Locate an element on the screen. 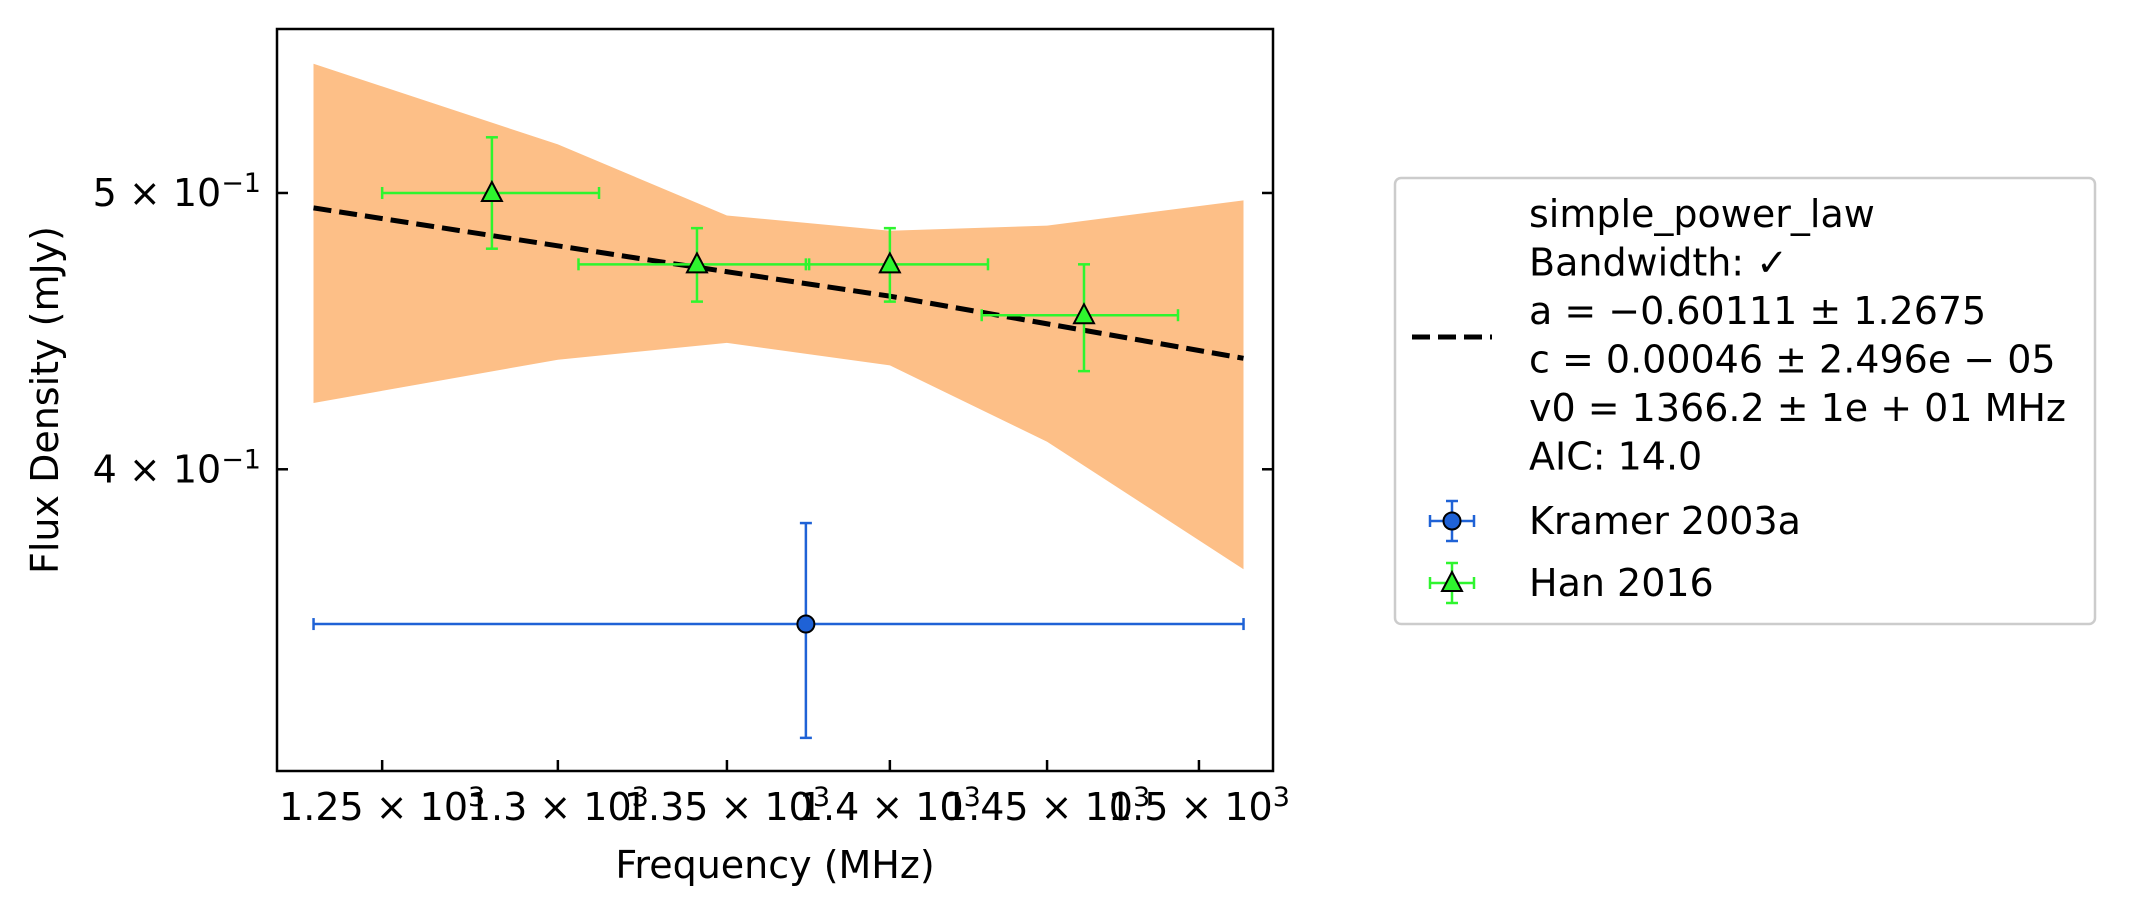 The height and width of the screenshot is (914, 2133). x-tick-label: 1.5 × 103 is located at coordinates (1199, 805).